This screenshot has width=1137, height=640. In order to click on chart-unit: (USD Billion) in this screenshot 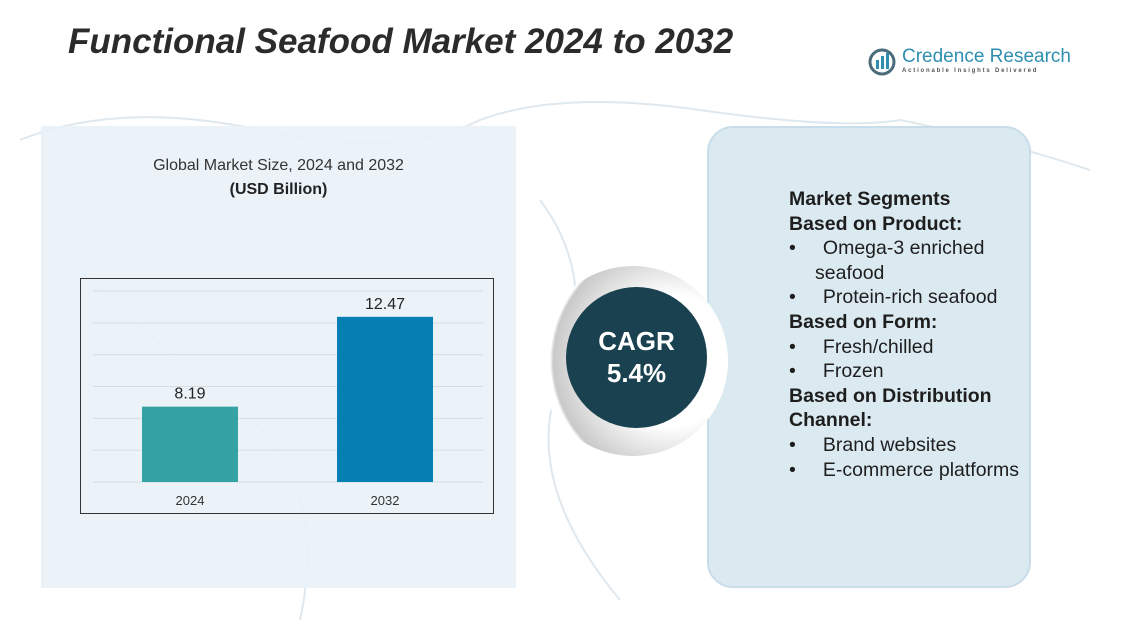, I will do `click(278, 189)`.